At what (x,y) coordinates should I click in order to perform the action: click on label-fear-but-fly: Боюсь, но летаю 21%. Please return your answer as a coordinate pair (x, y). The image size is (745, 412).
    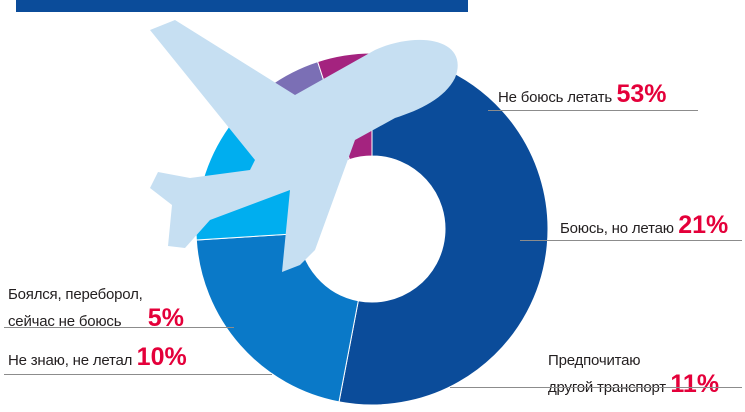
    Looking at the image, I should click on (644, 225).